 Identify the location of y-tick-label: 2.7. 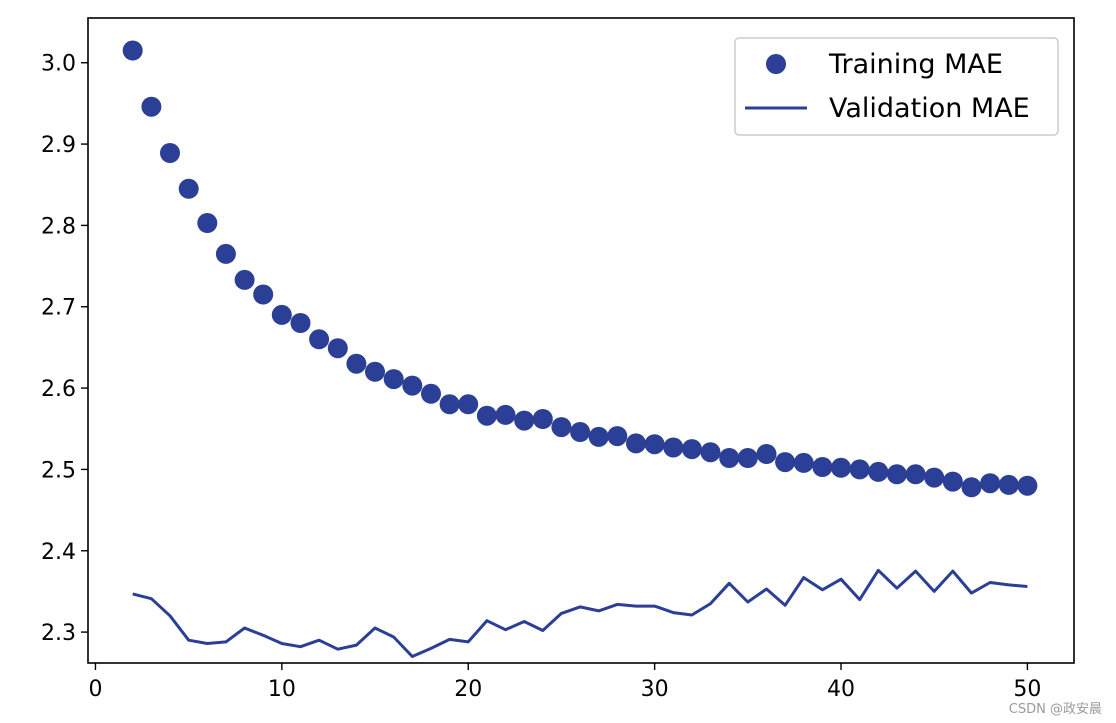
(58, 308).